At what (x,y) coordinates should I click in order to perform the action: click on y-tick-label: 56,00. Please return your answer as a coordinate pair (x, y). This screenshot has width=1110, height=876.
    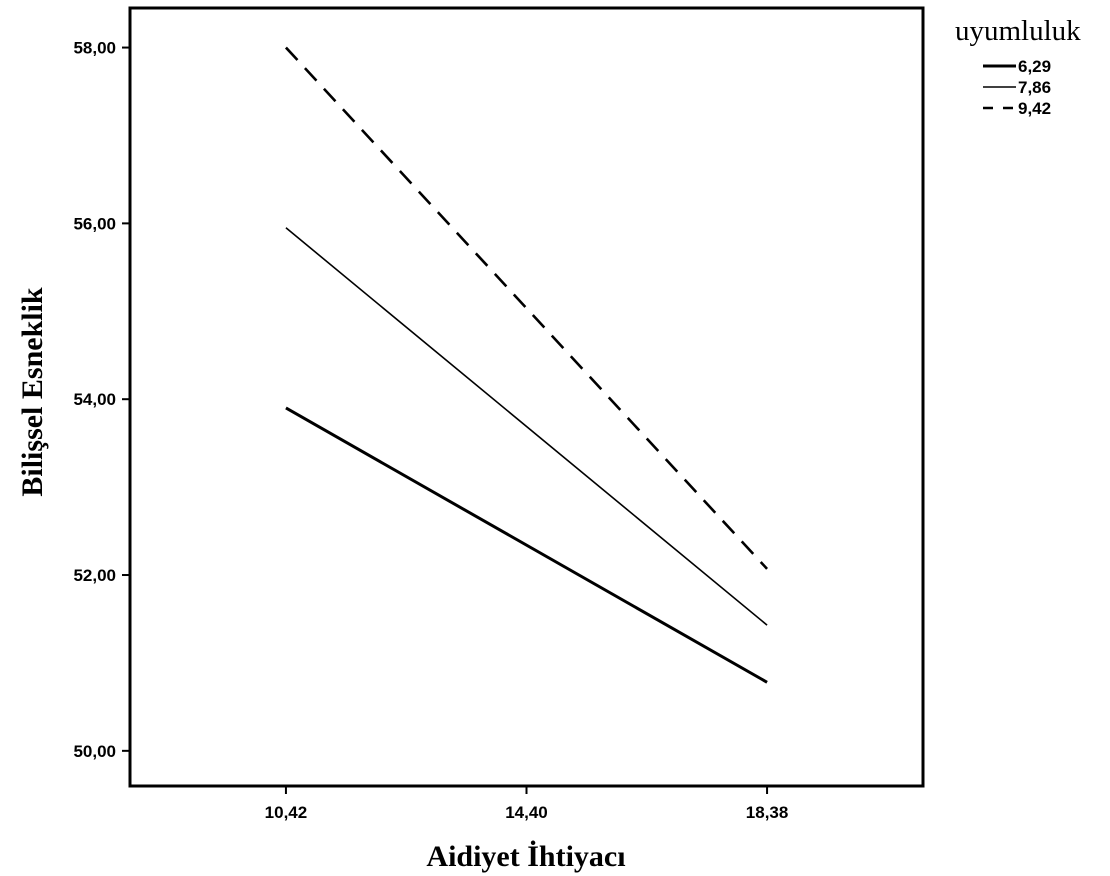
    Looking at the image, I should click on (94, 223).